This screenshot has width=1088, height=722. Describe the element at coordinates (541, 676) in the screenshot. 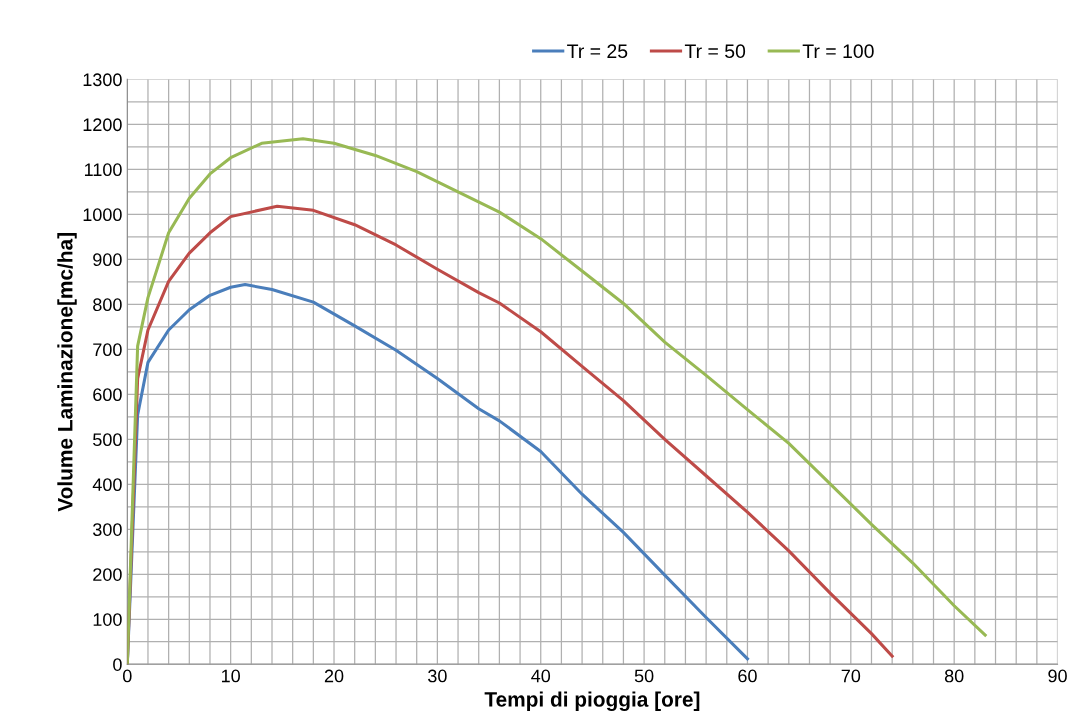

I see `x-tick-label: 40` at that location.